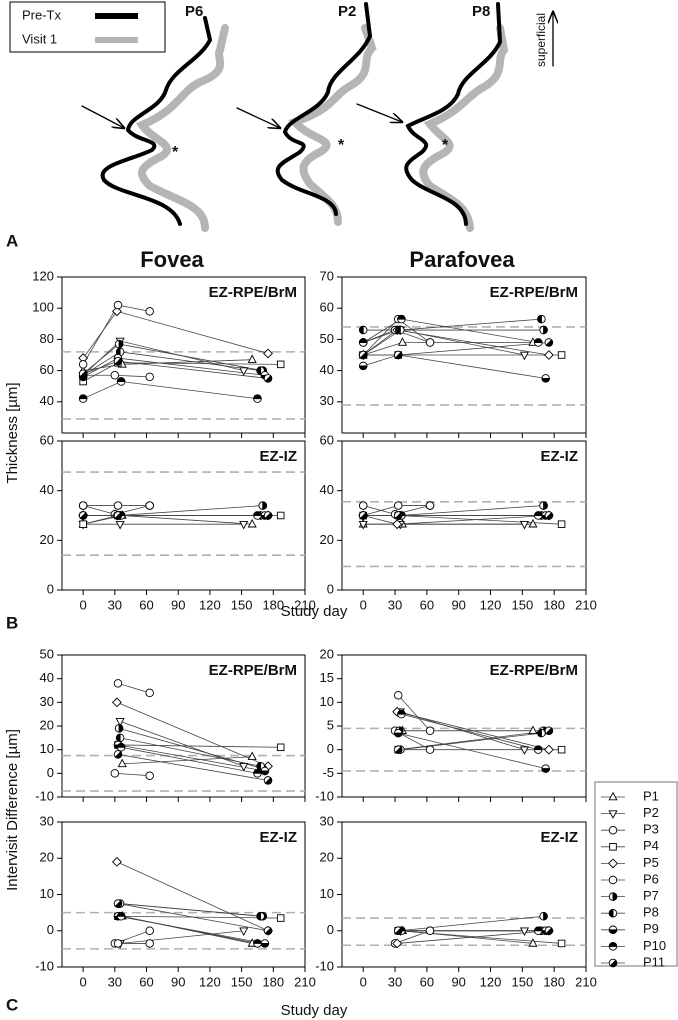 The width and height of the screenshot is (678, 1020). Describe the element at coordinates (327, 677) in the screenshot. I see `y-tick-label: 15` at that location.